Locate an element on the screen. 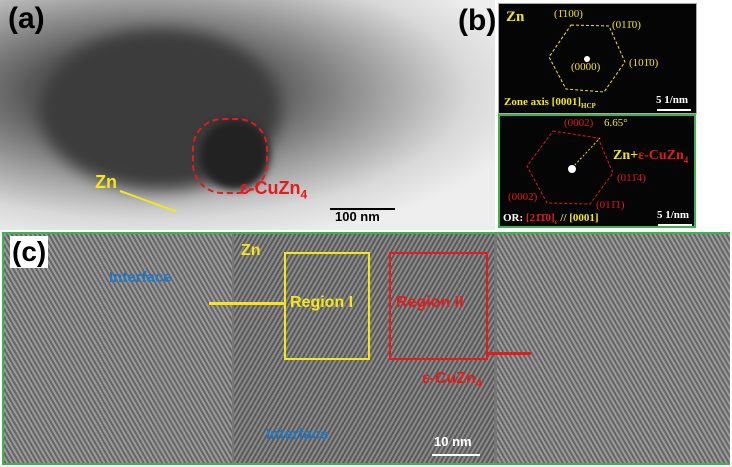  panel-label: (b) is located at coordinates (477, 20).